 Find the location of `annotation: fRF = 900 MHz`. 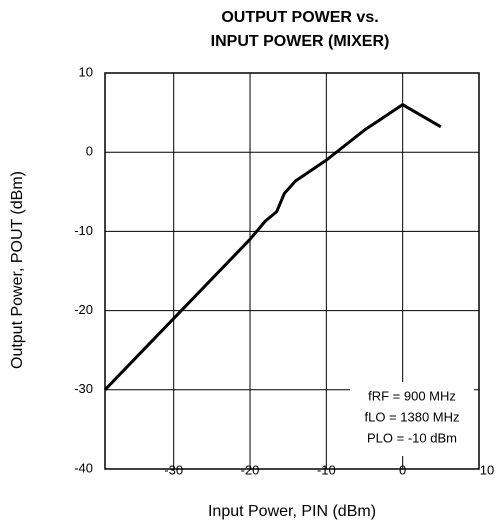

annotation: fRF = 900 MHz is located at coordinates (412, 395).